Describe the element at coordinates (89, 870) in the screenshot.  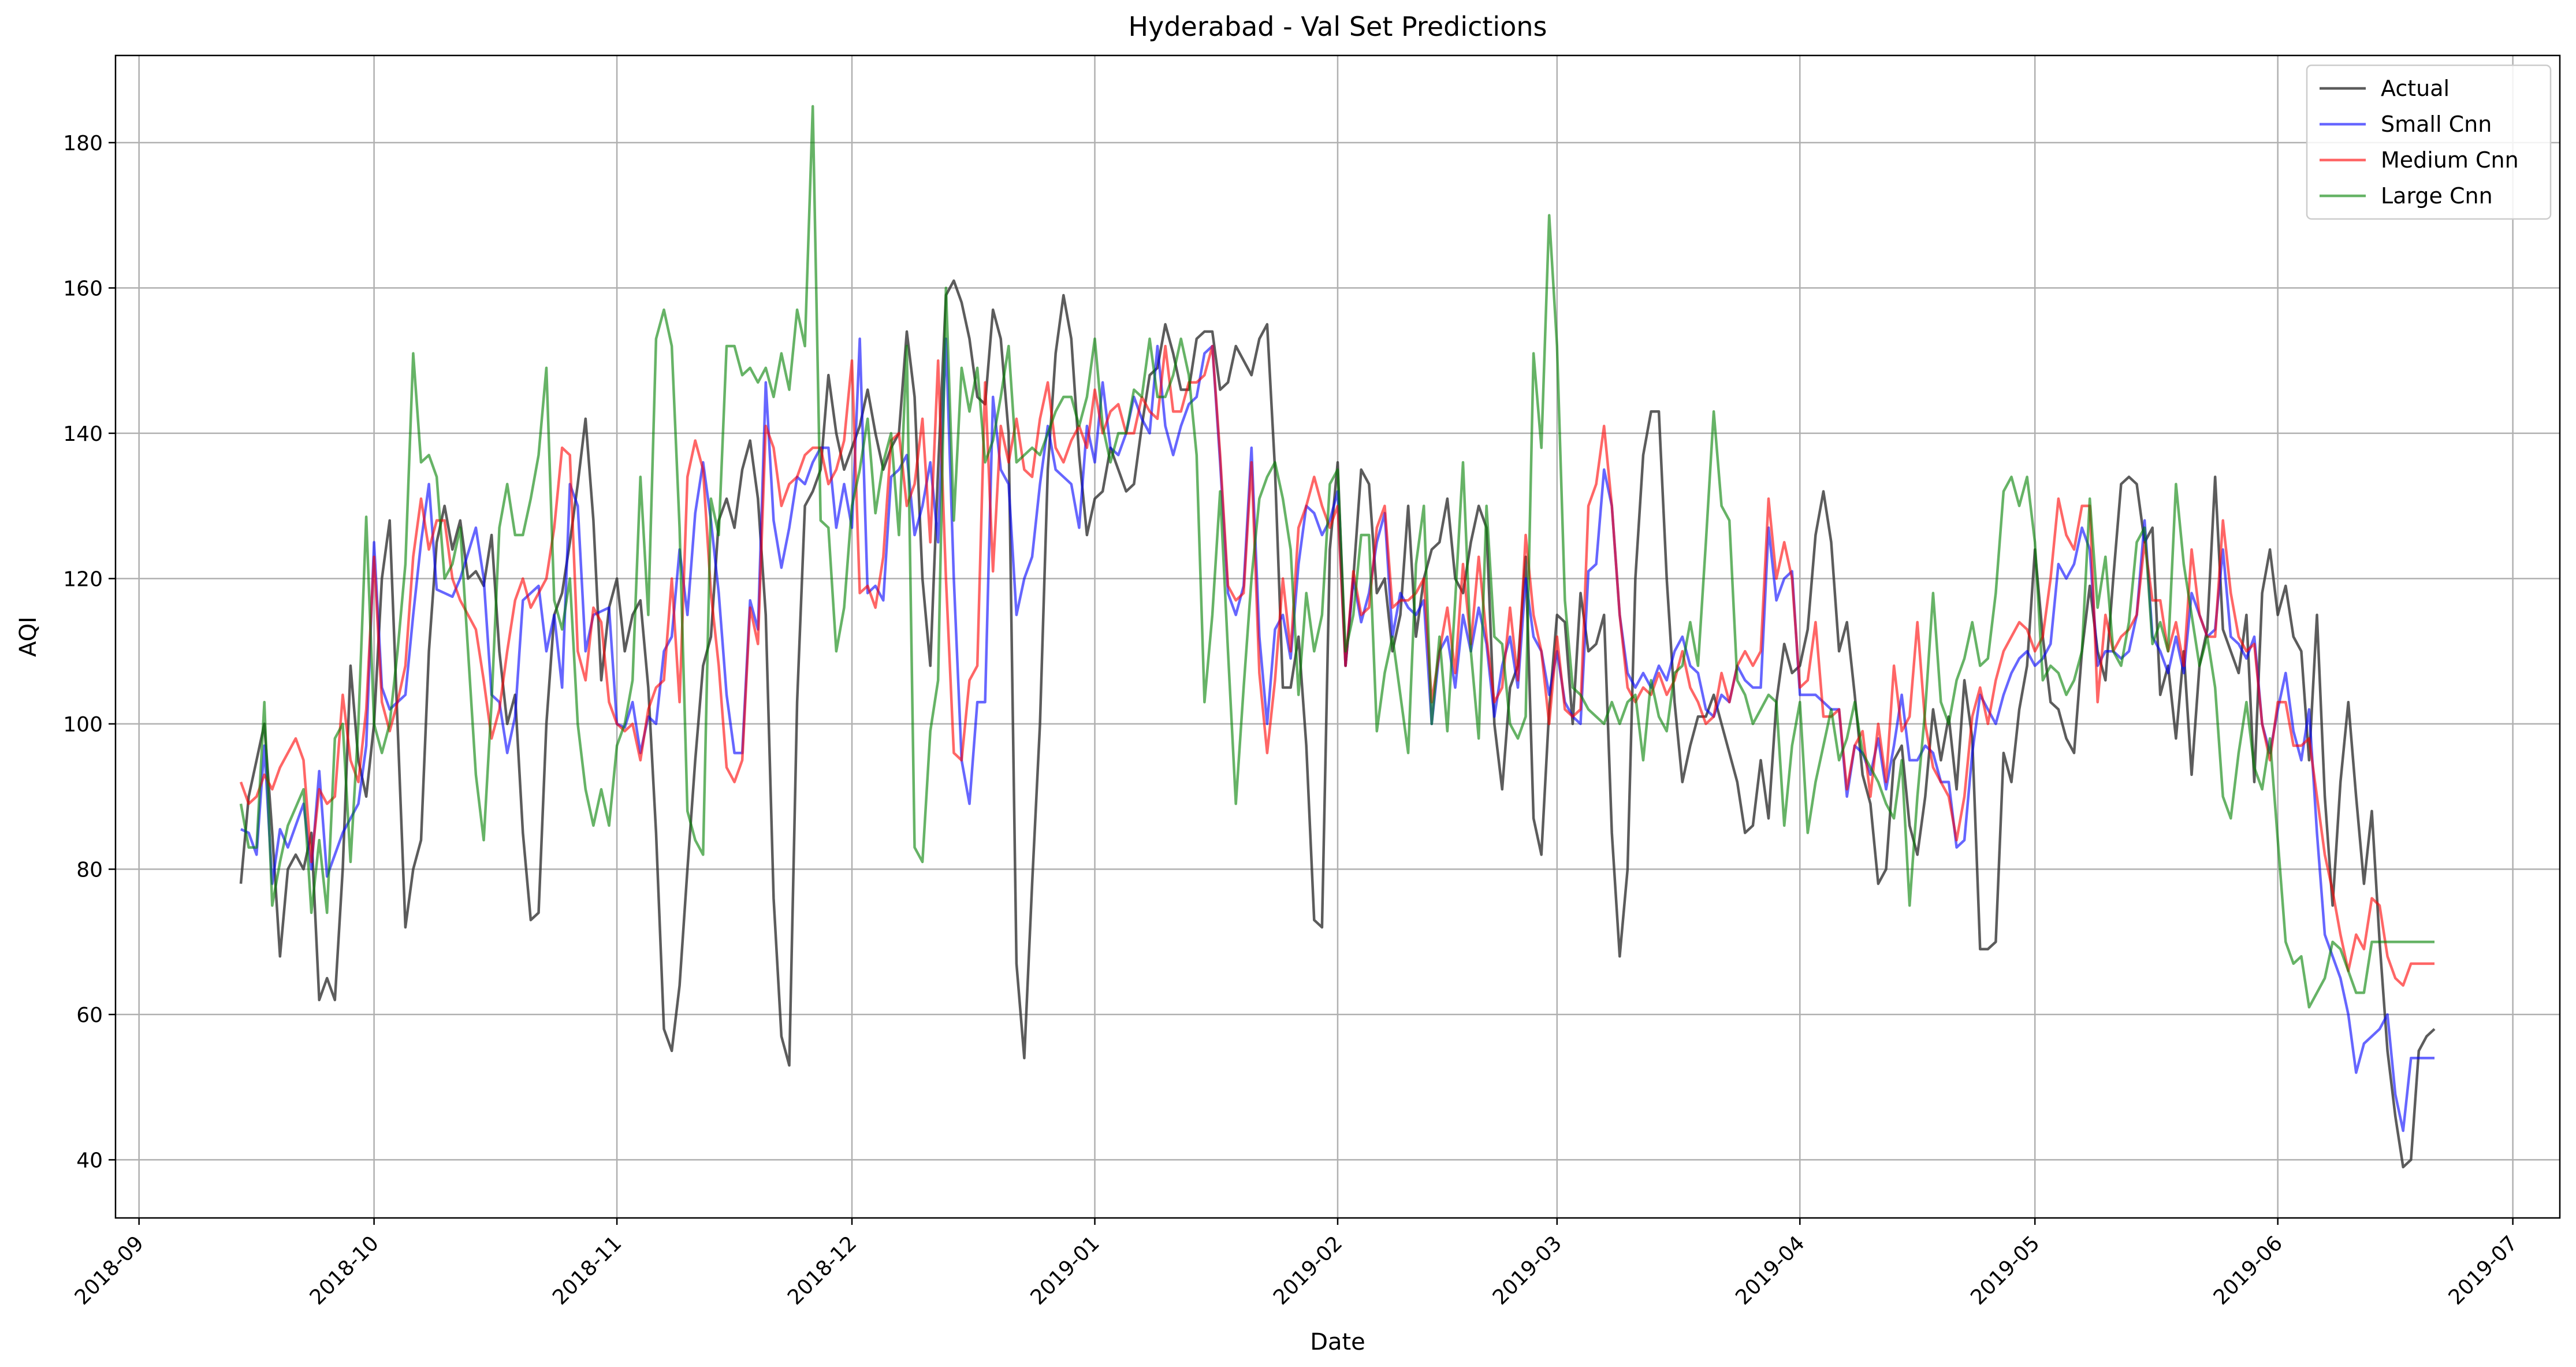
I see `y-tick-label: 80` at that location.